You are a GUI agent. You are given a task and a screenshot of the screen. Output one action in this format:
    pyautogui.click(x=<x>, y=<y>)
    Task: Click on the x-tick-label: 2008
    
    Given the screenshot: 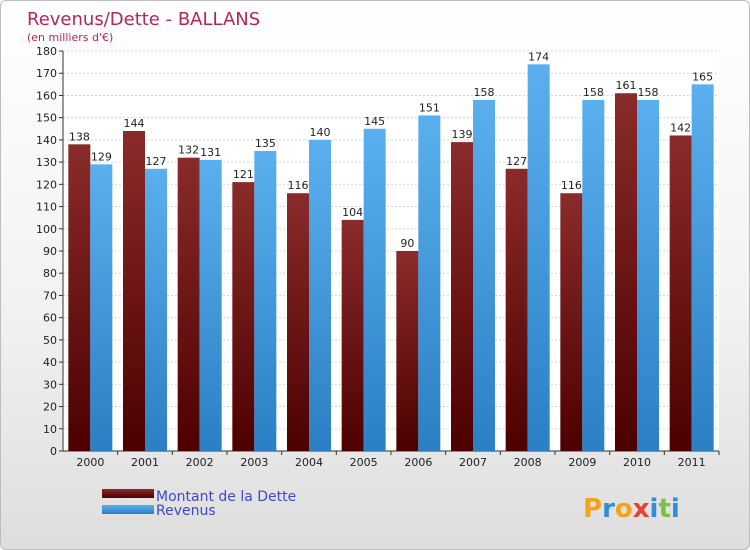 What is the action you would take?
    pyautogui.click(x=528, y=462)
    